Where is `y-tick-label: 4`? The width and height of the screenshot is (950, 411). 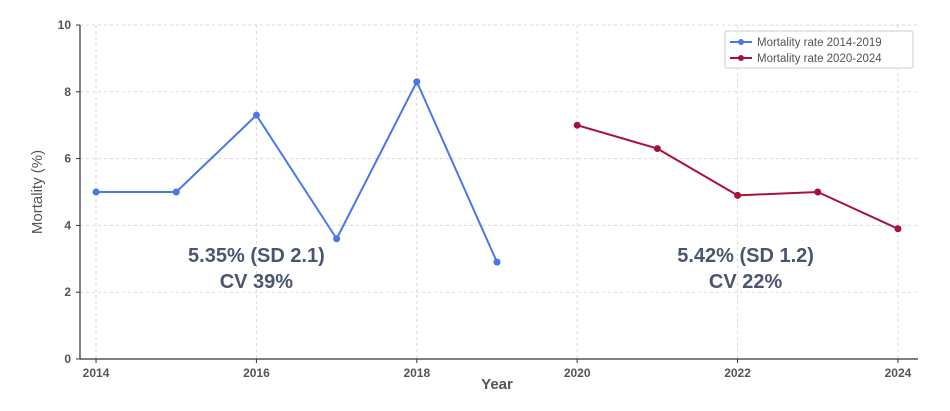
y-tick-label: 4 is located at coordinates (67, 225).